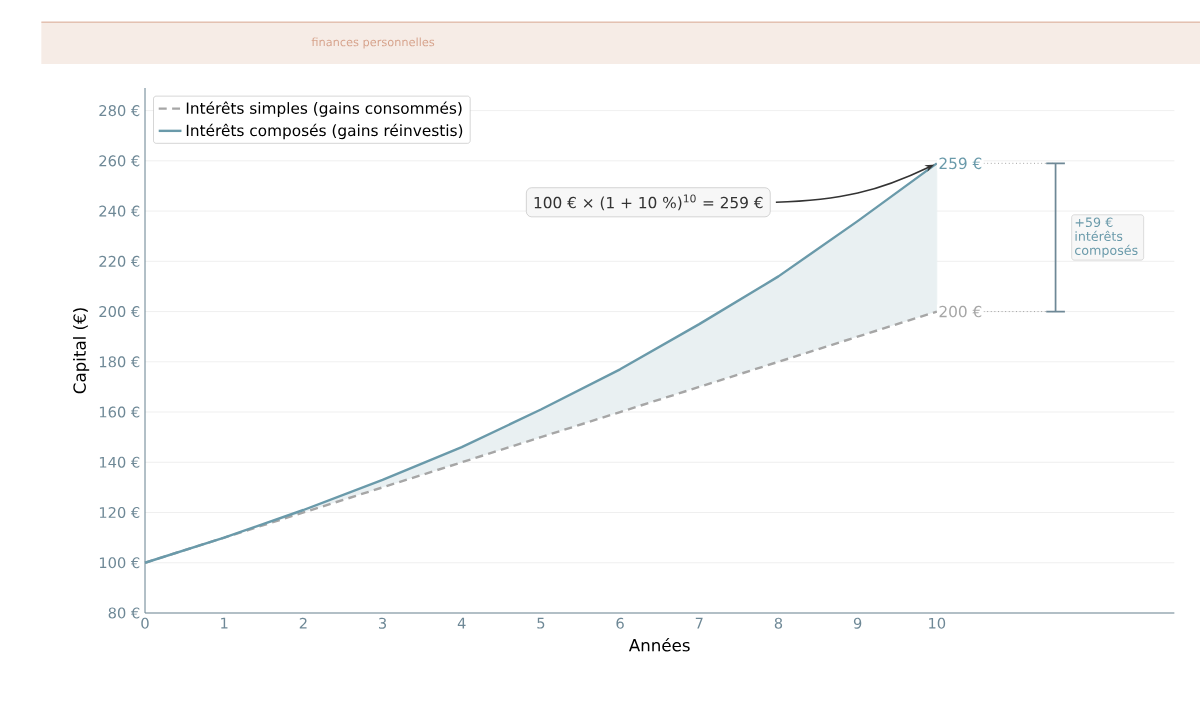 This screenshot has height=721, width=1200. What do you see at coordinates (303, 623) in the screenshot?
I see `x-tick-label: 2` at bounding box center [303, 623].